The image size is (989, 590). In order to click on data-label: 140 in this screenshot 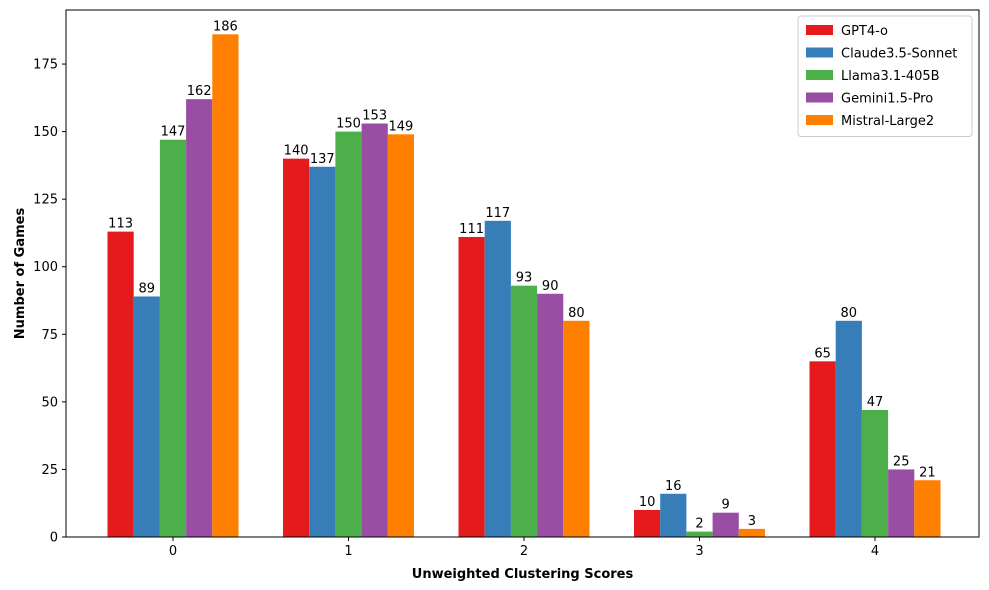, I will do `click(296, 151)`.